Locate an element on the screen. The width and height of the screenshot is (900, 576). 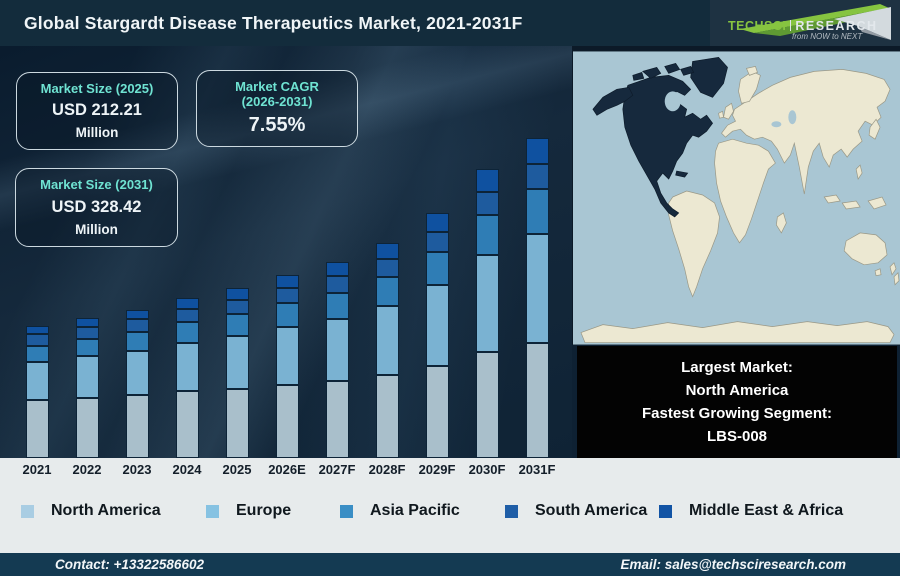
bar-2024-segment-middle-east-africa is located at coordinates (187, 303).